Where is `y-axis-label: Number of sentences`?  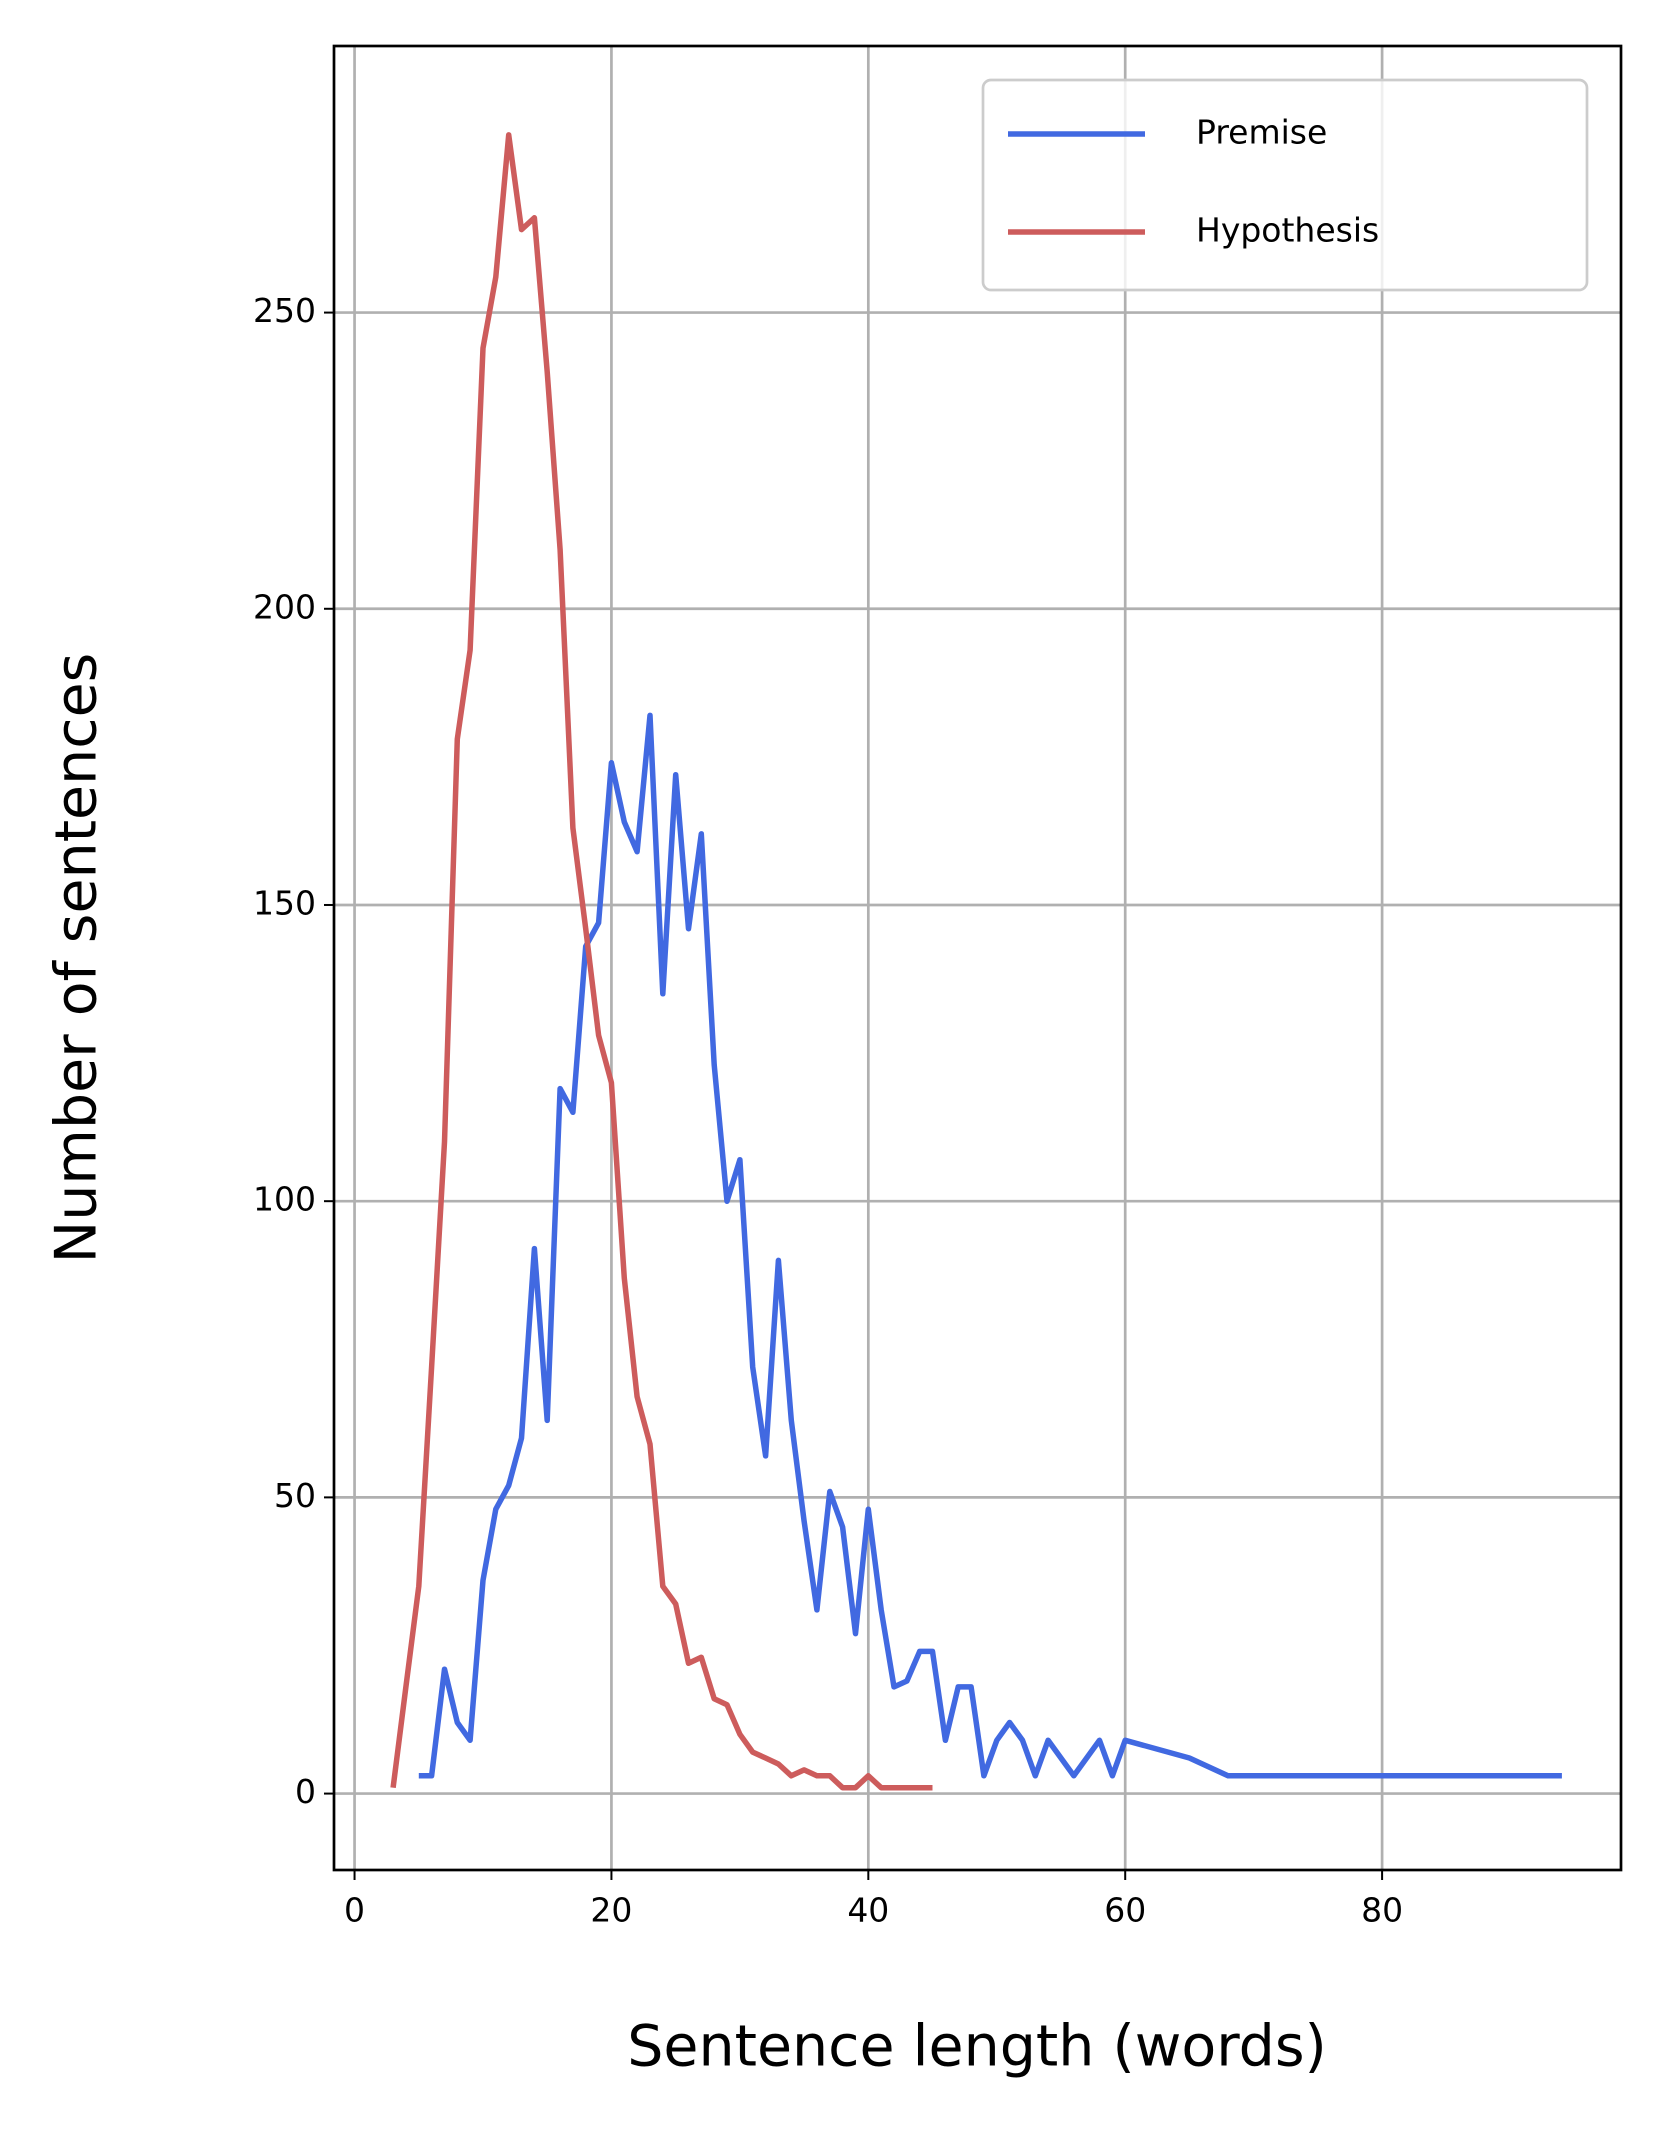 y-axis-label: Number of sentences is located at coordinates (77, 958).